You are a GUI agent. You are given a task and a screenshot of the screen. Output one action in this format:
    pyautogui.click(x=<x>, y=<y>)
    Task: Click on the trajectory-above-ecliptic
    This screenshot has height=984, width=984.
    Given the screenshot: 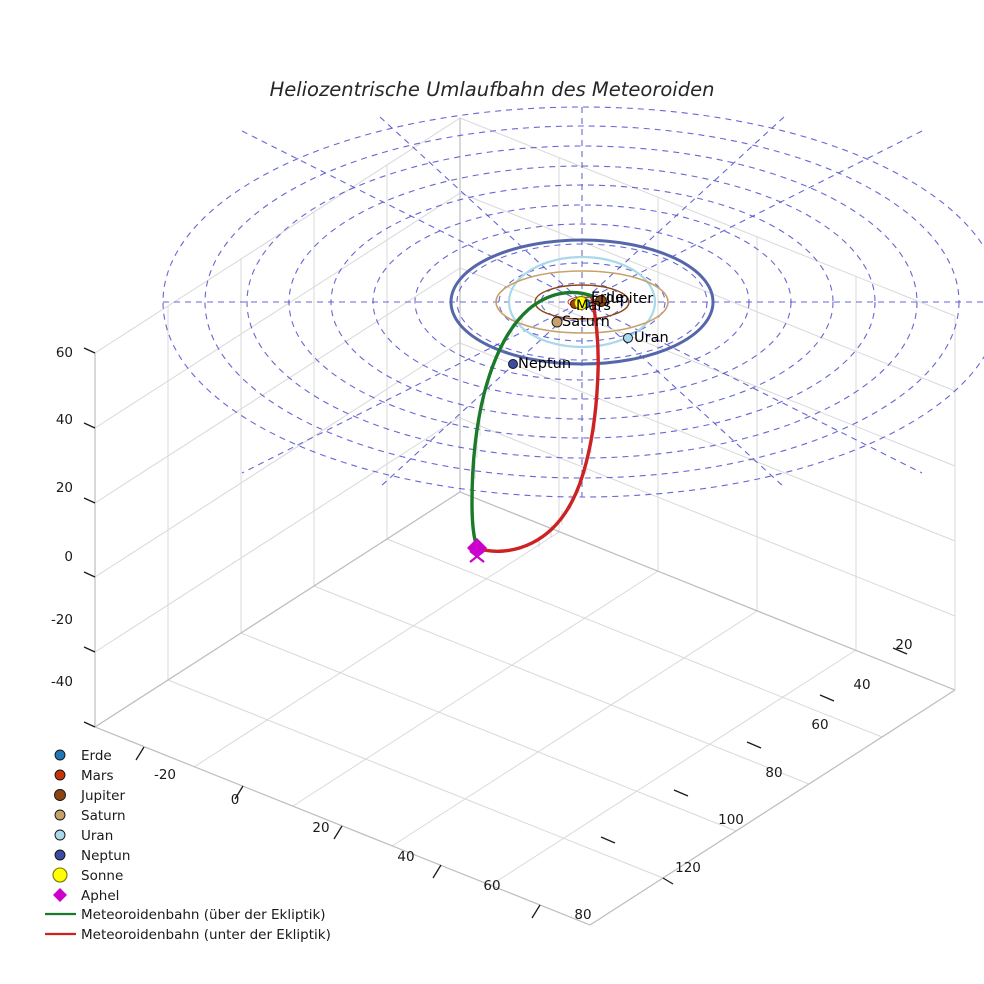 What is the action you would take?
    pyautogui.click(x=532, y=419)
    